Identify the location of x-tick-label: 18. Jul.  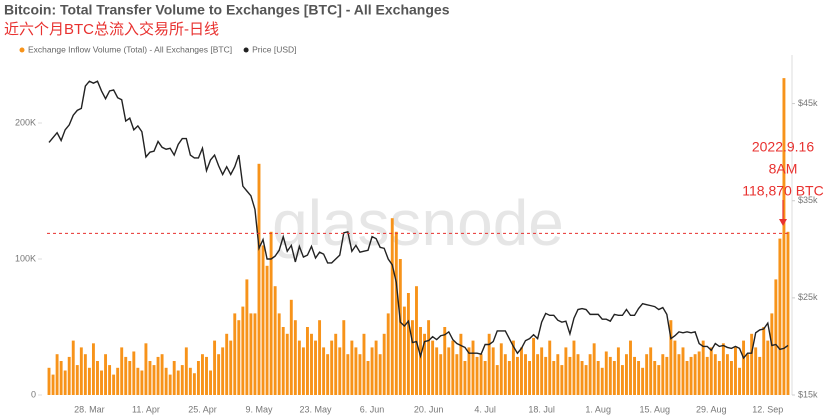
(541, 409).